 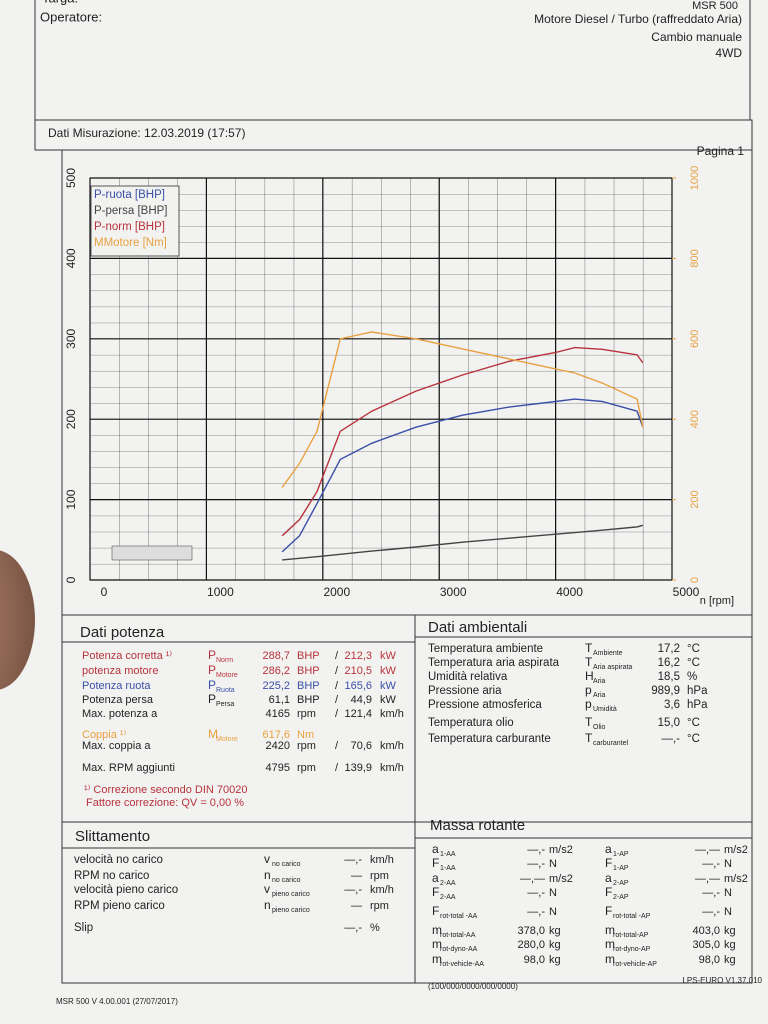 I want to click on row-label: Potenza ruota, so click(x=116, y=686).